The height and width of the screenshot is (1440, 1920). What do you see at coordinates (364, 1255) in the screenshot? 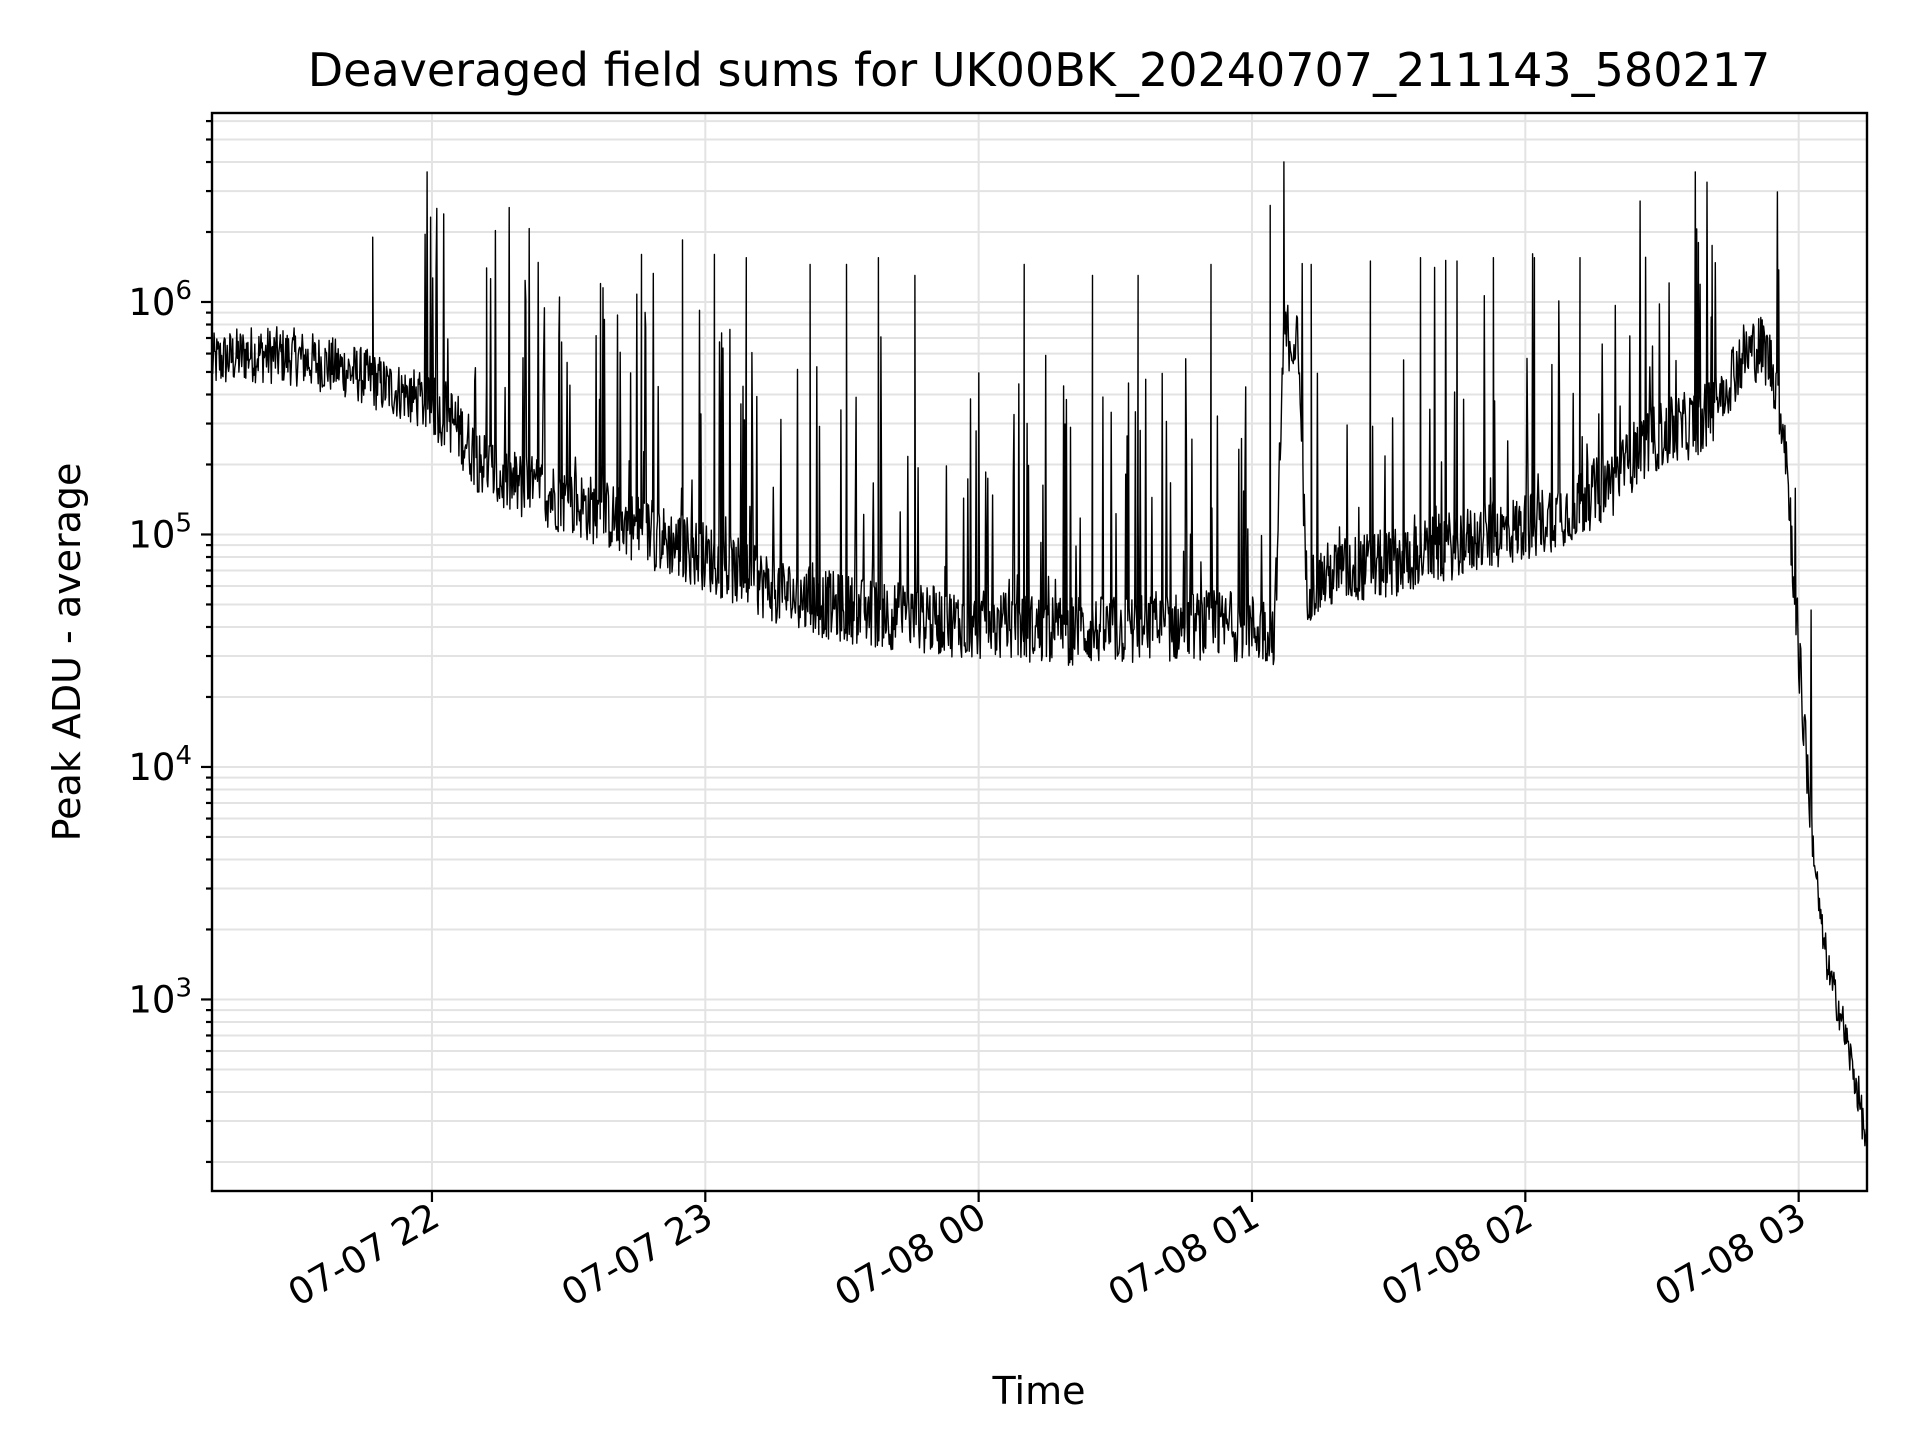
I see `x-tick-label: 07-07 22` at bounding box center [364, 1255].